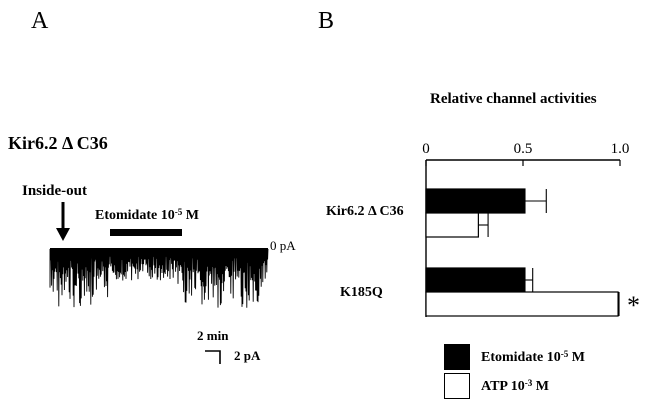  Describe the element at coordinates (515, 385) in the screenshot. I see `legend-label-atp: ATP 10-3 M` at that location.